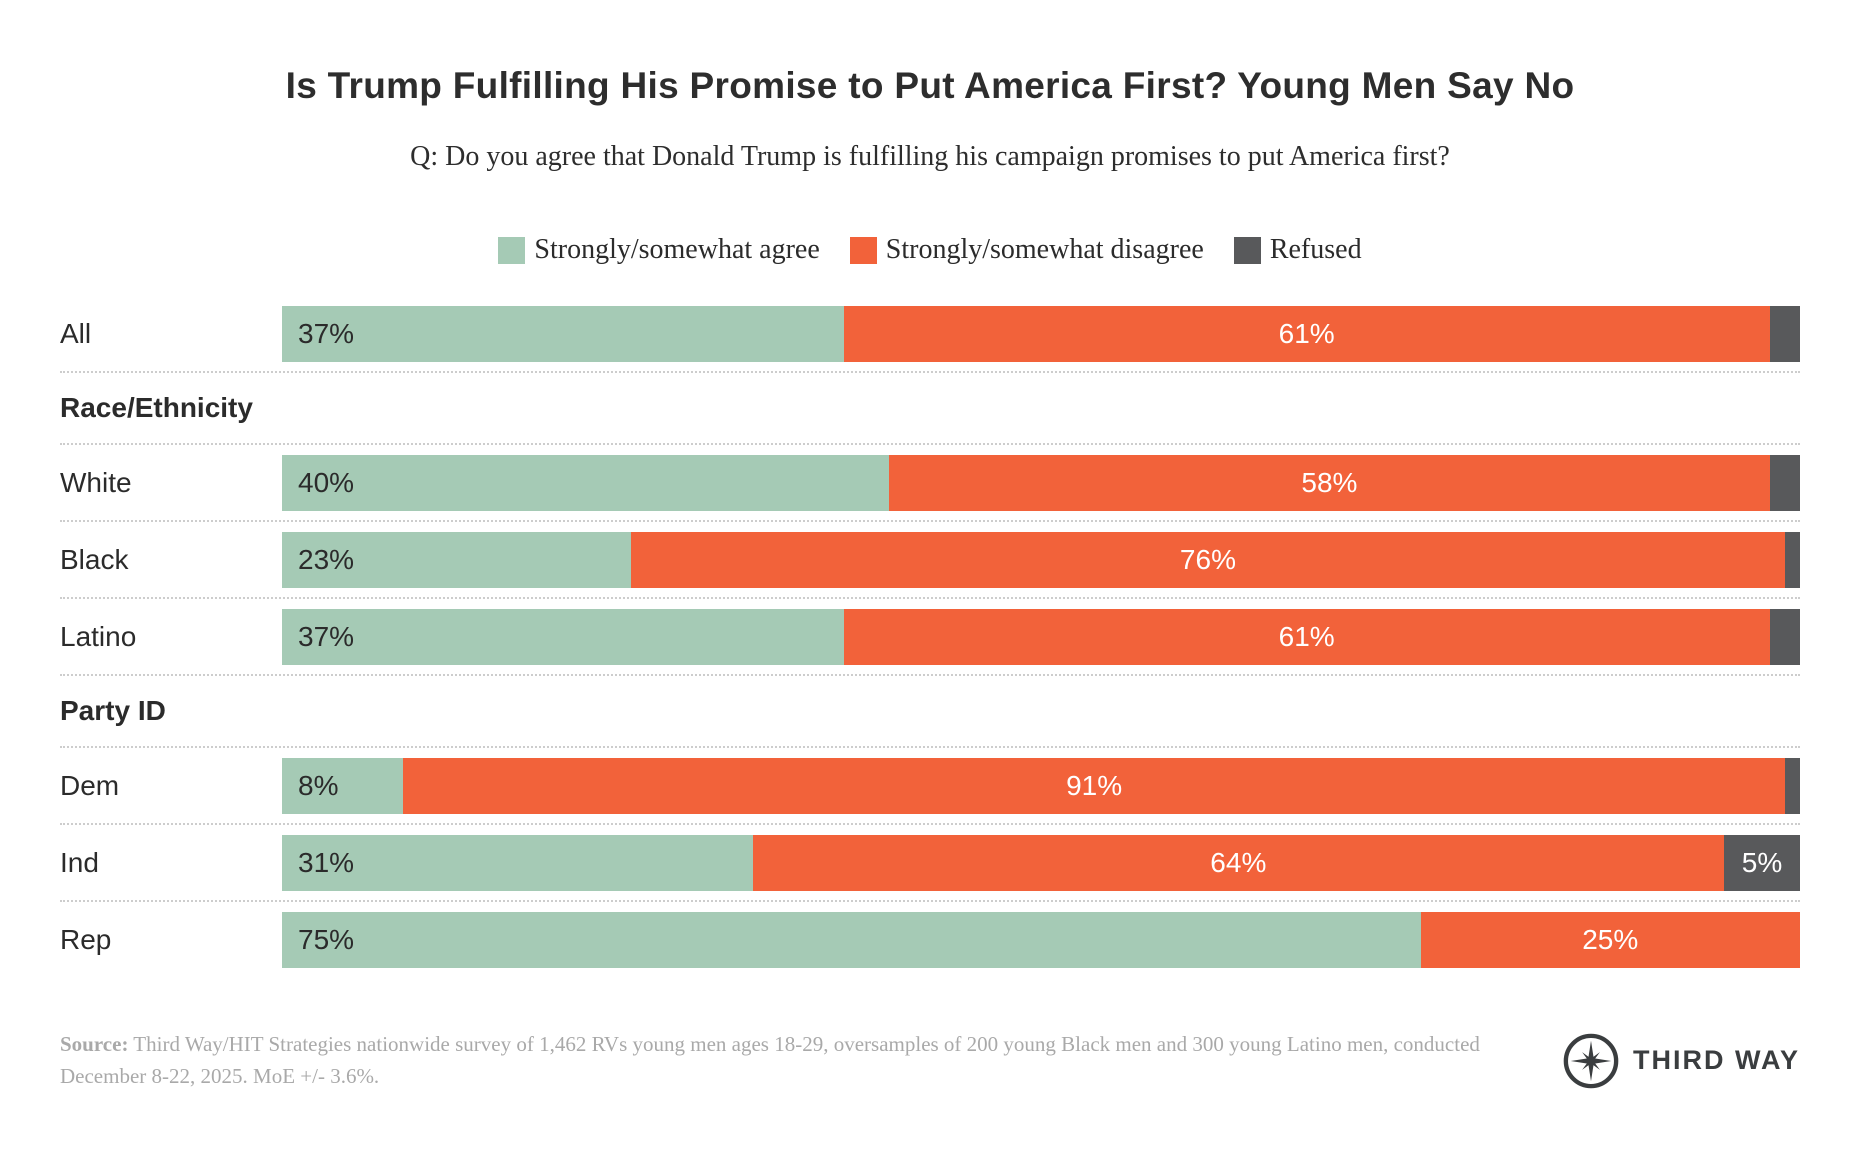 The height and width of the screenshot is (1168, 1860). I want to click on legend-label-agree: Strongly/somewhat agree, so click(677, 250).